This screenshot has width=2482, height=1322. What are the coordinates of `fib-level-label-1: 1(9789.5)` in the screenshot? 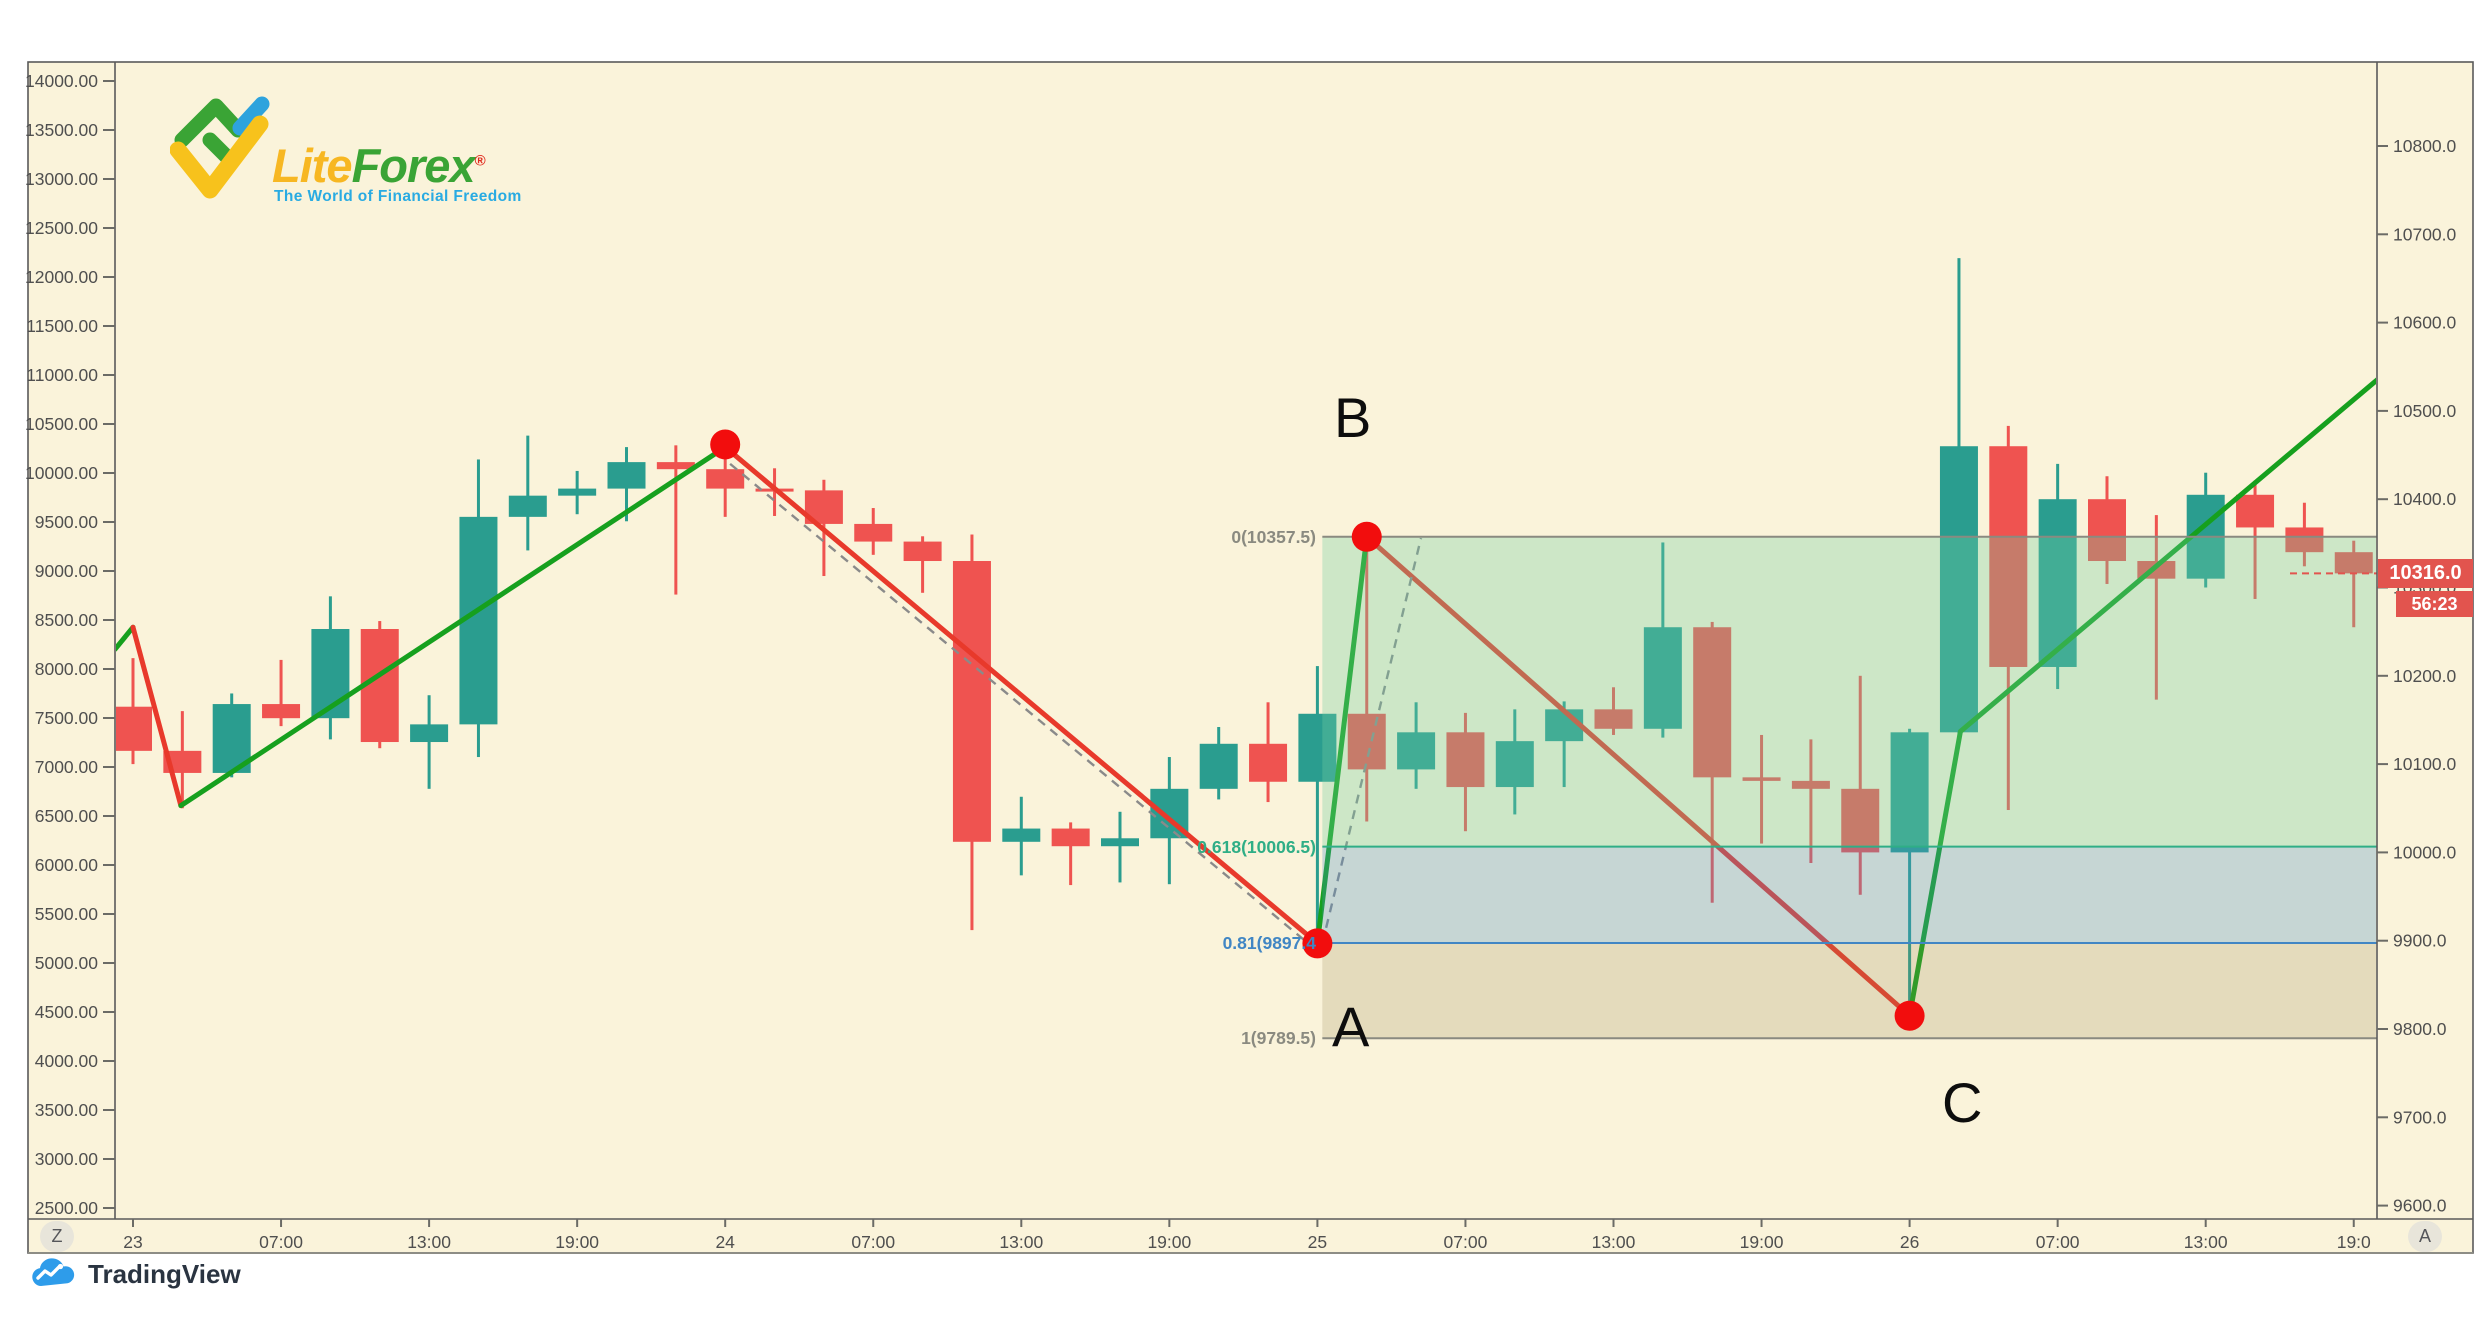 It's located at (1278, 1038).